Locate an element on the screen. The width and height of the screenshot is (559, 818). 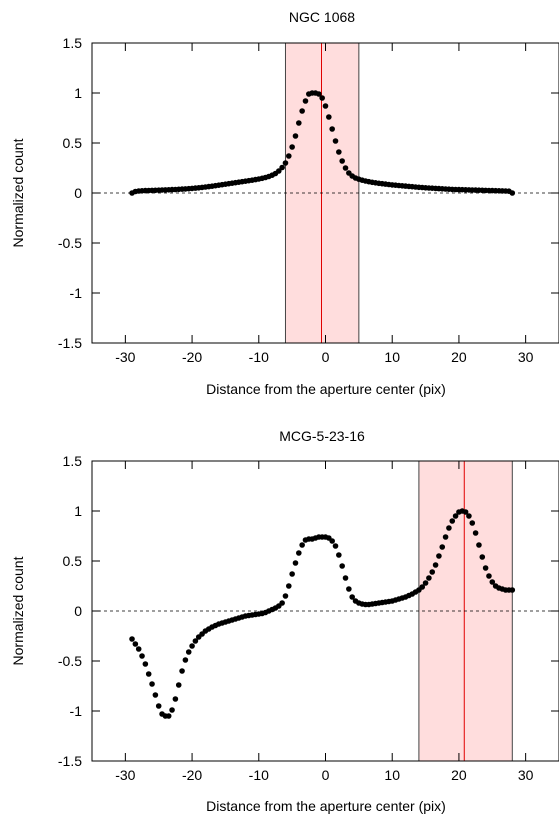
x-tick-label: 30 is located at coordinates (526, 775).